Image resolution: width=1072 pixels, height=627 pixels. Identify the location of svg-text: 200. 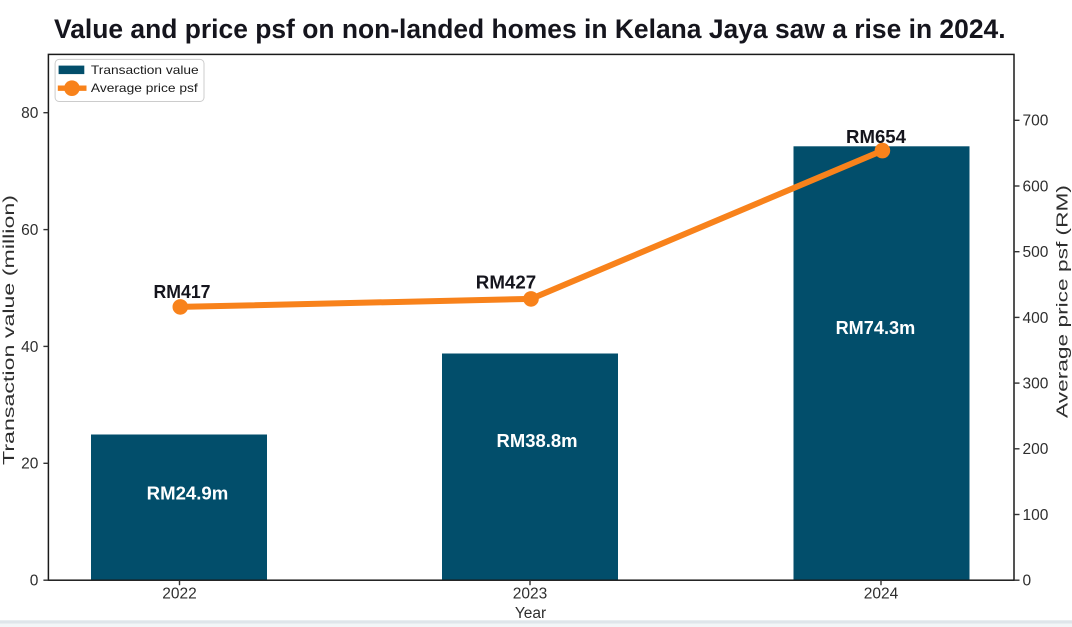
(1036, 449).